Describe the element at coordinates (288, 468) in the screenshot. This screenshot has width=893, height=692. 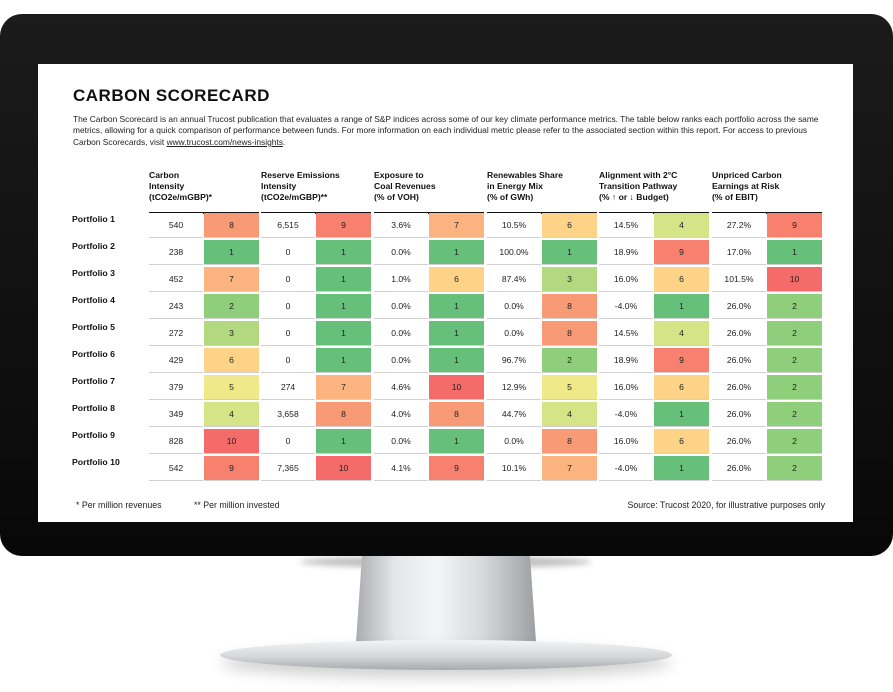
I see `metric-value-cell: 7,365` at that location.